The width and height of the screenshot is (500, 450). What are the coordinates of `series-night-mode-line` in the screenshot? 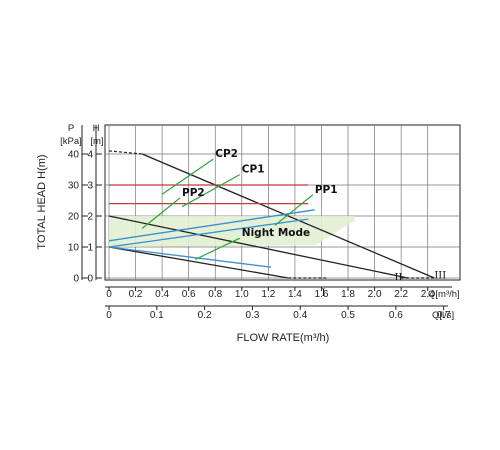 It's located at (190, 257).